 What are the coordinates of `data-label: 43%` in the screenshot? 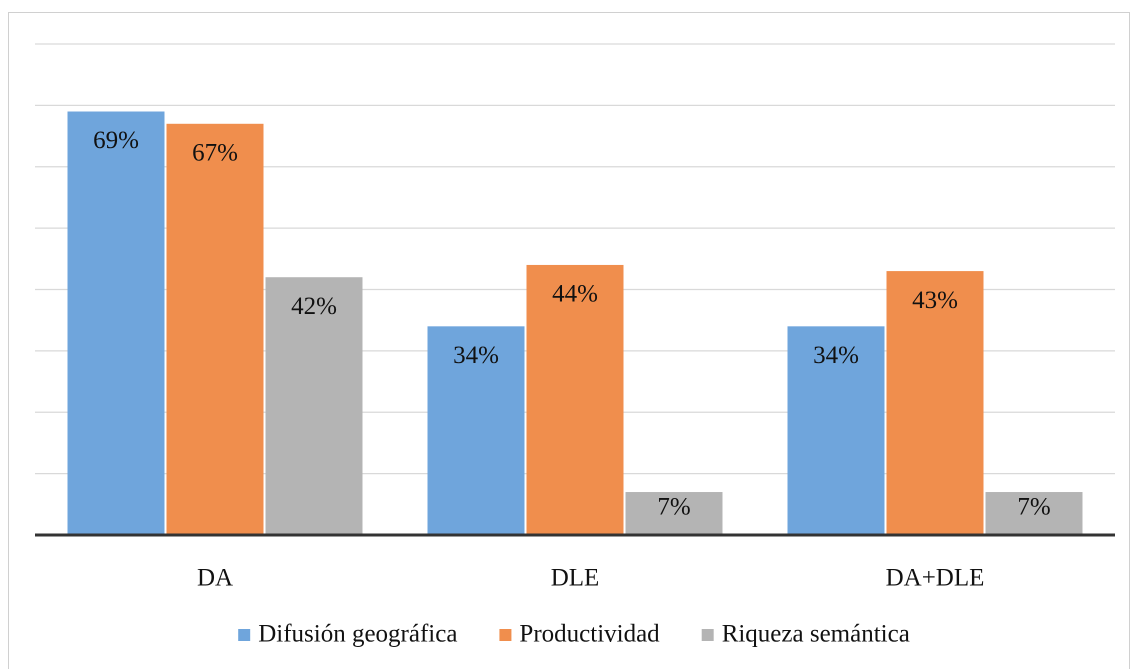 It's located at (935, 300).